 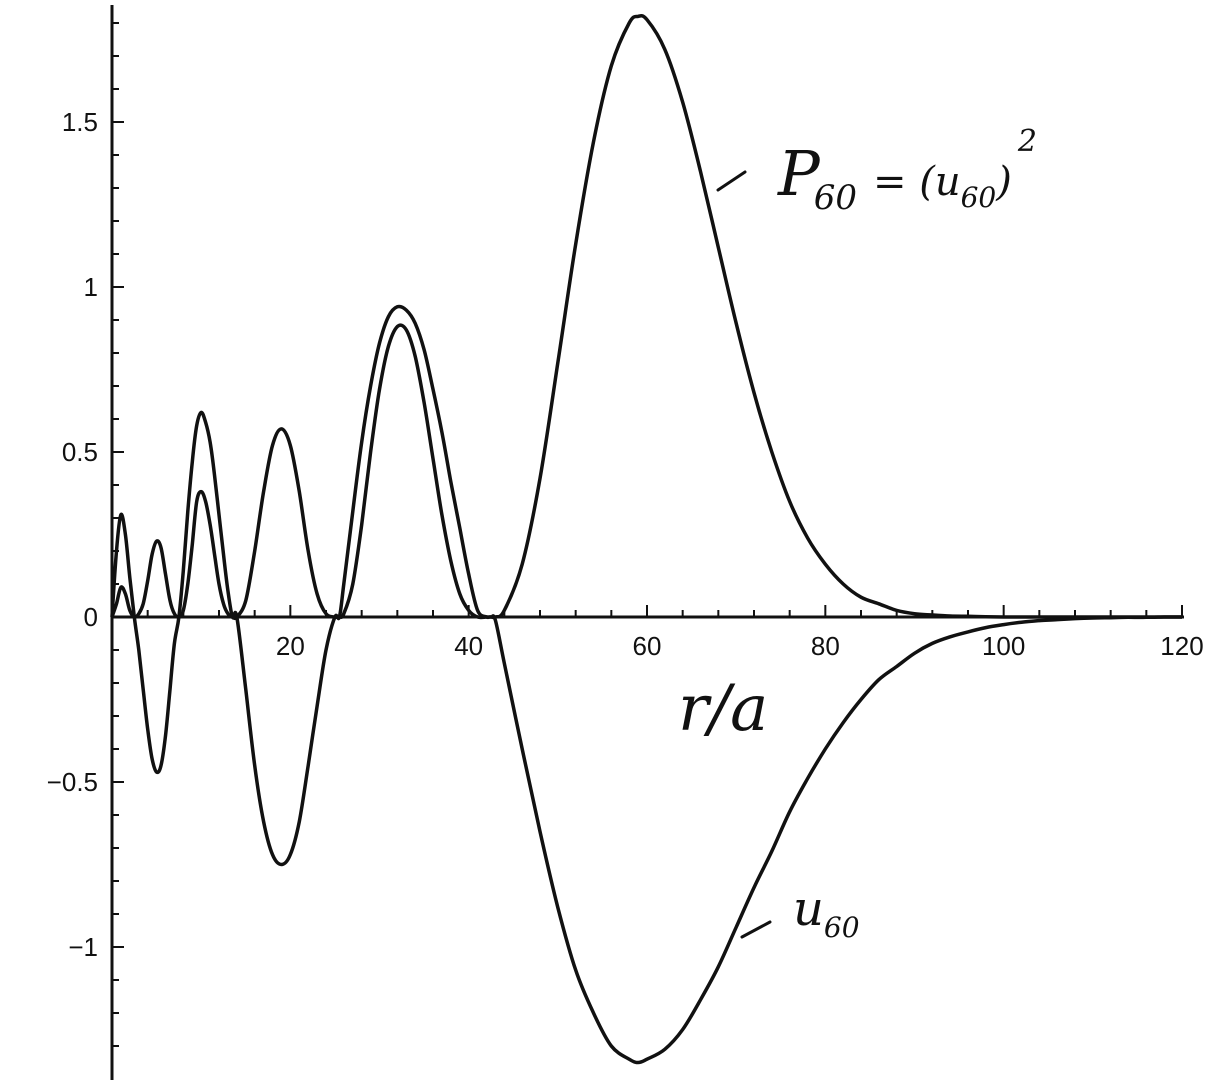 What do you see at coordinates (1003, 182) in the screenshot?
I see `p60-close: )` at bounding box center [1003, 182].